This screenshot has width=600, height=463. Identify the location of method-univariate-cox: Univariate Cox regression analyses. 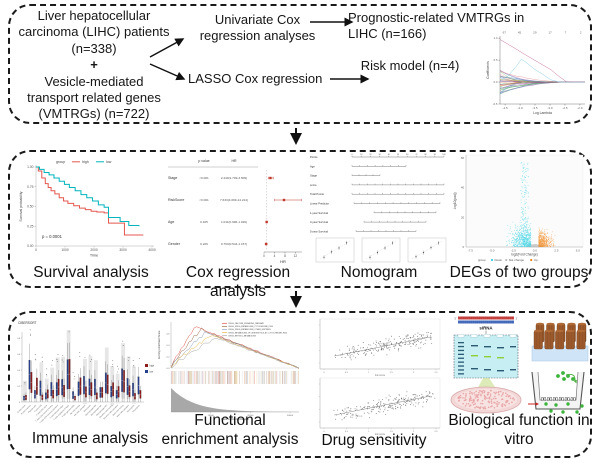
(257, 28).